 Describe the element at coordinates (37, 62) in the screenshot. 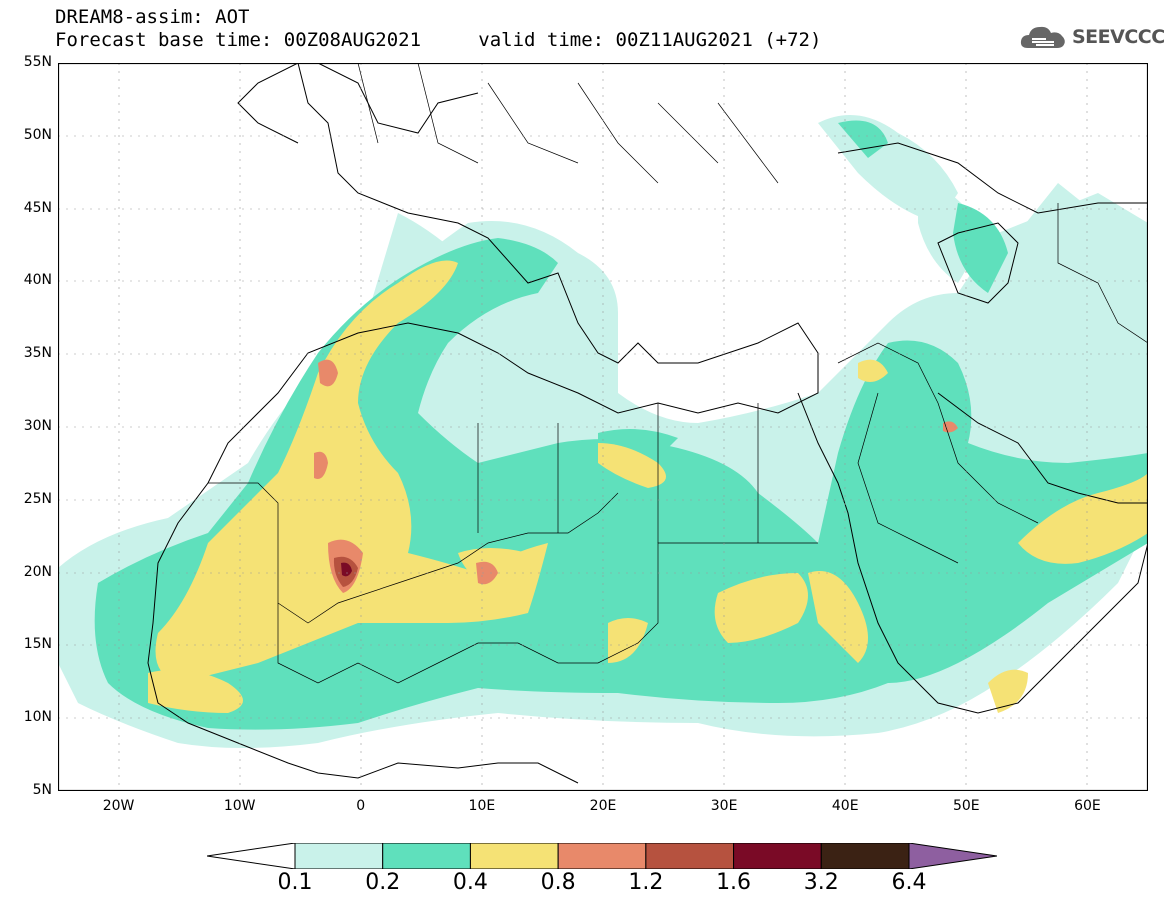

I see `lat-label: 55N` at that location.